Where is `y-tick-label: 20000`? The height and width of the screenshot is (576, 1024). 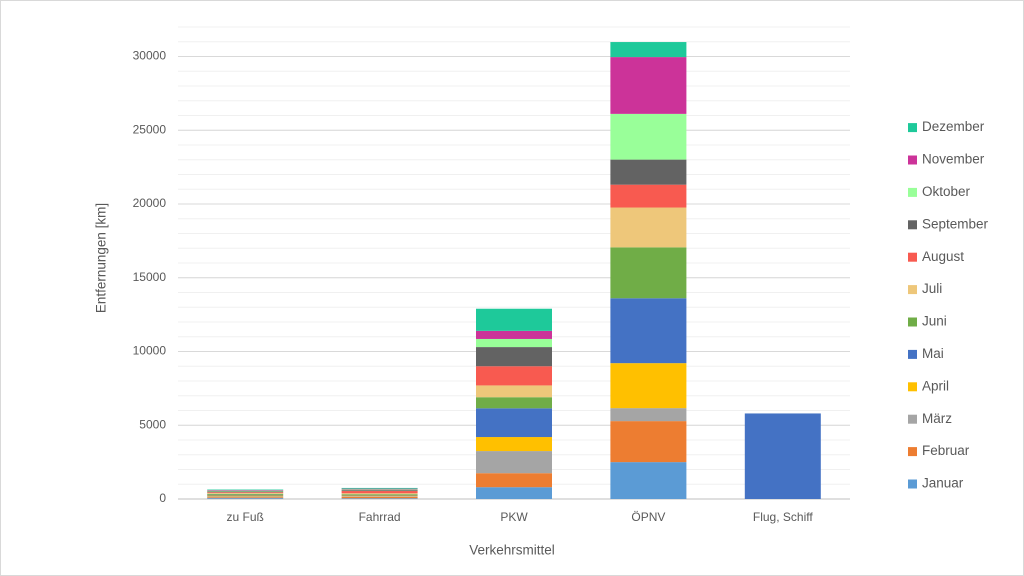
y-tick-label: 20000 is located at coordinates (150, 203).